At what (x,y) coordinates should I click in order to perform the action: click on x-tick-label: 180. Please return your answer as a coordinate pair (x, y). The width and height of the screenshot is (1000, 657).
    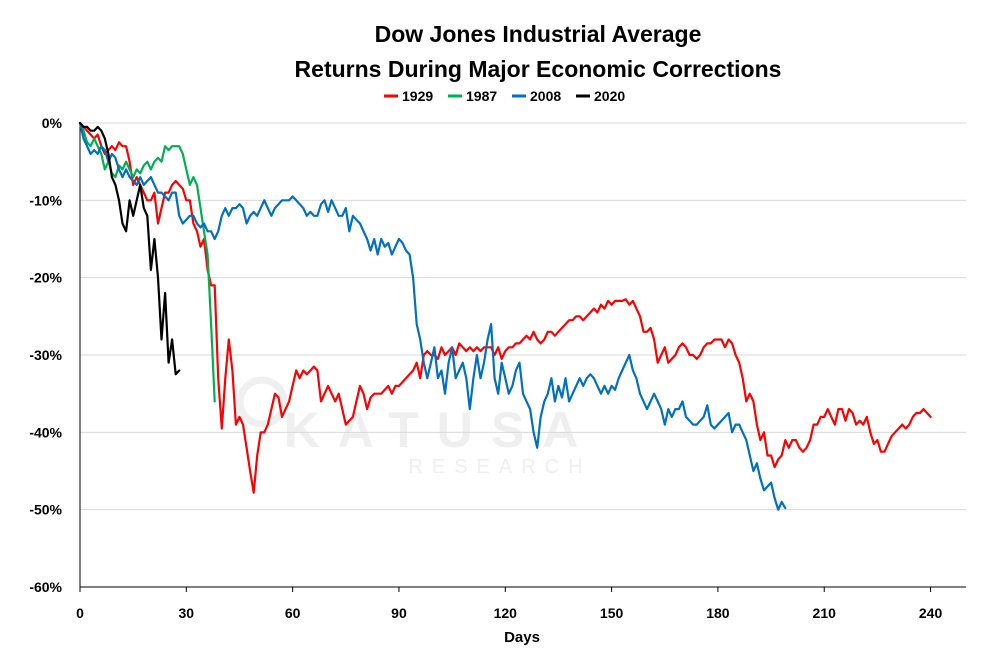
    Looking at the image, I should click on (718, 613).